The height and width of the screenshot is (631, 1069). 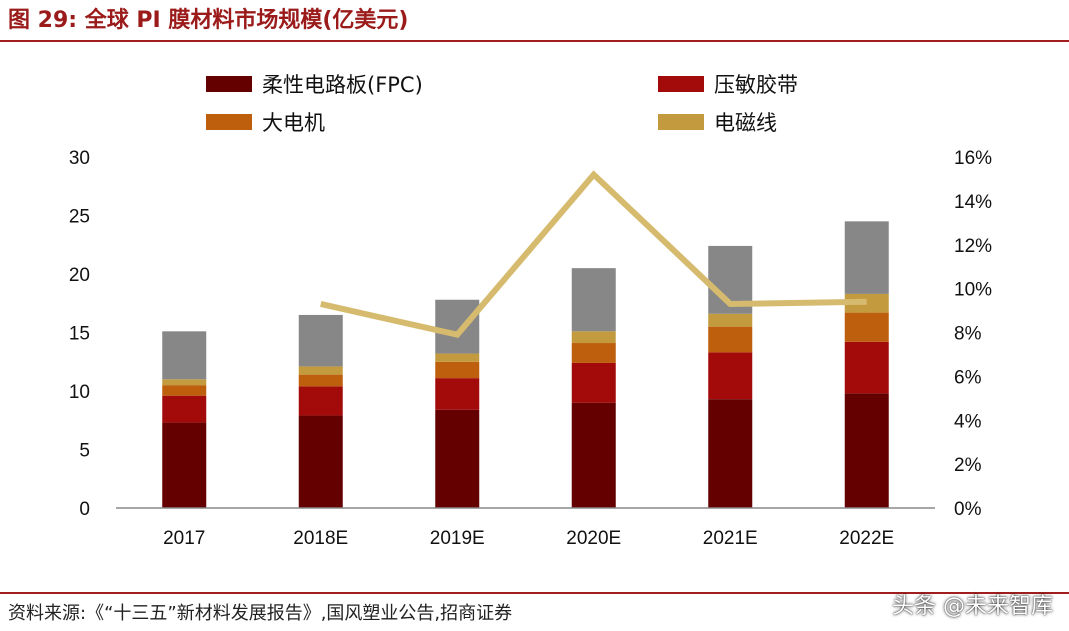 What do you see at coordinates (208, 20) in the screenshot?
I see `figure-title: 图 29: 全球 PI 膜材料市场规模(亿美元)` at bounding box center [208, 20].